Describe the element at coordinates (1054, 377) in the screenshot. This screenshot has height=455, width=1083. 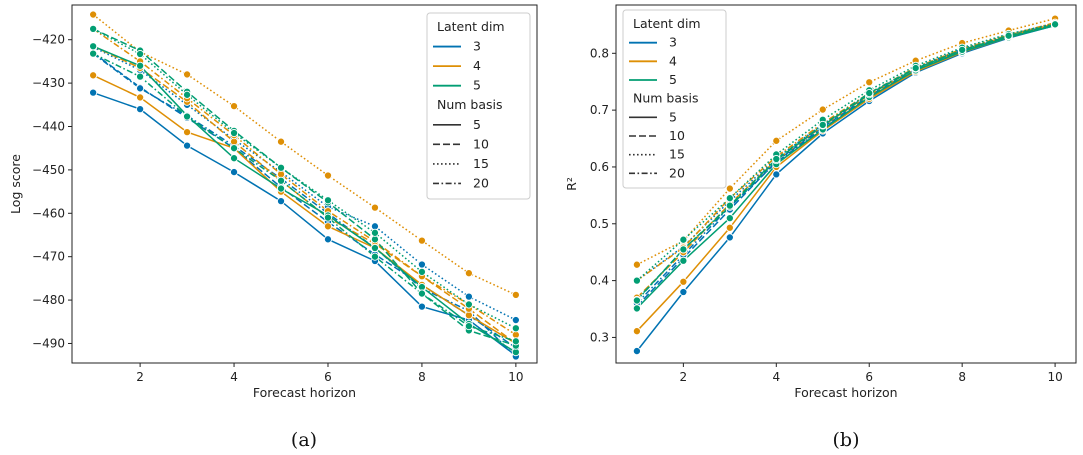
I see `x-tick-label: 10` at that location.